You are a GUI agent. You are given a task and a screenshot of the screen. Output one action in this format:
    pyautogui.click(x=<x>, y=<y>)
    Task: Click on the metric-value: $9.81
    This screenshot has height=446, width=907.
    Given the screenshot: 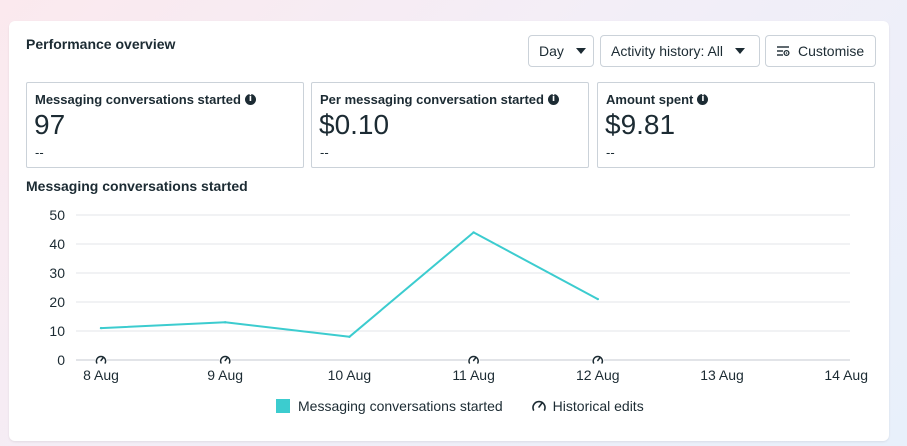 What is the action you would take?
    pyautogui.click(x=640, y=124)
    